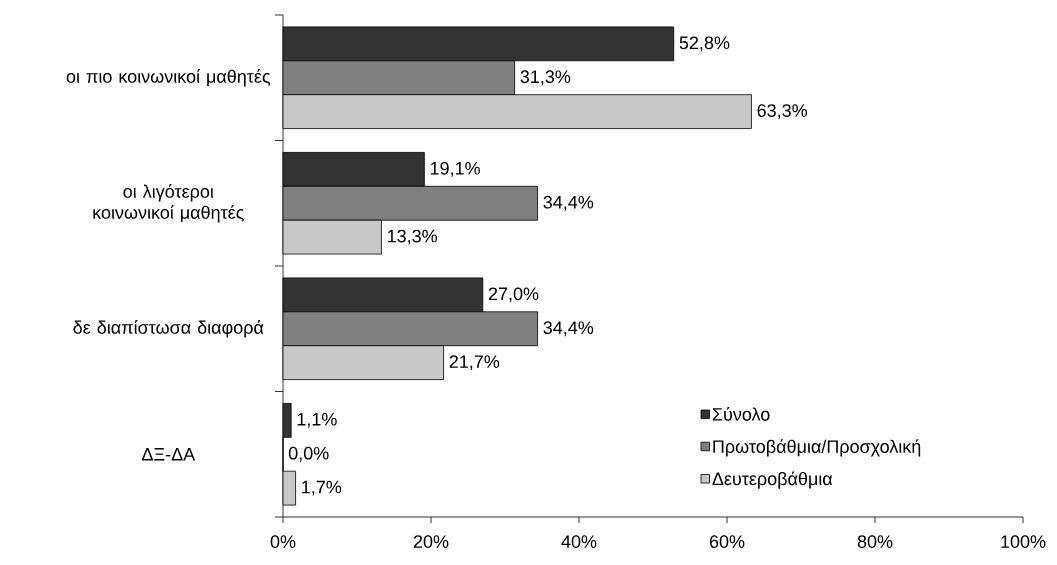 The height and width of the screenshot is (565, 1057). I want to click on data-label: 13,3%, so click(413, 237).